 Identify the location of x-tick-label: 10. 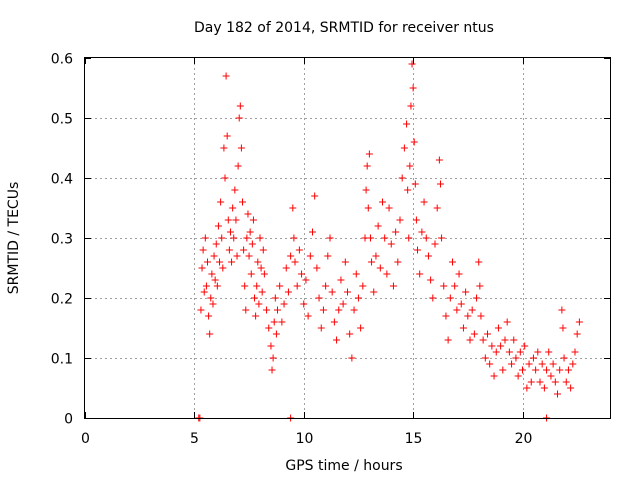
(305, 439).